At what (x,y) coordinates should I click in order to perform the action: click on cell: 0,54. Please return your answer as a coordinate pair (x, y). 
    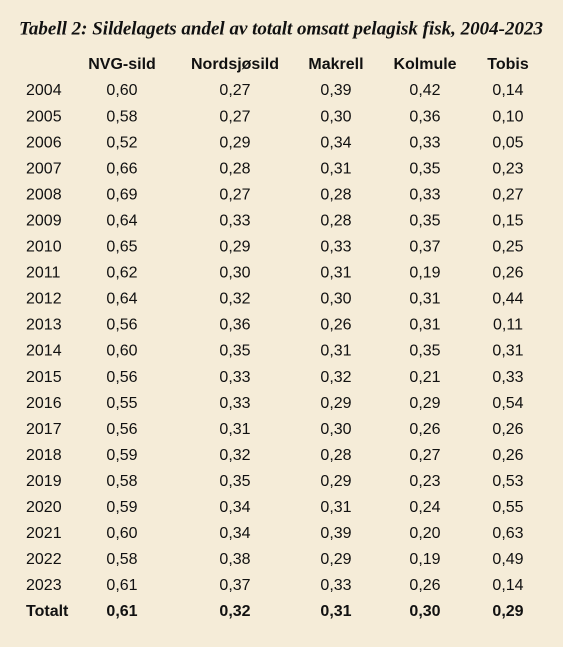
    Looking at the image, I should click on (507, 403).